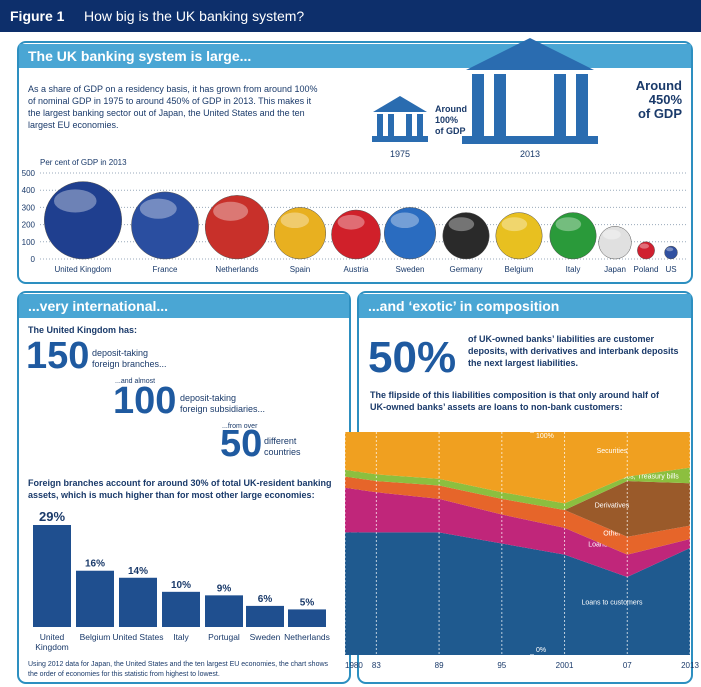  I want to click on y-tick-label: 500, so click(29, 173).